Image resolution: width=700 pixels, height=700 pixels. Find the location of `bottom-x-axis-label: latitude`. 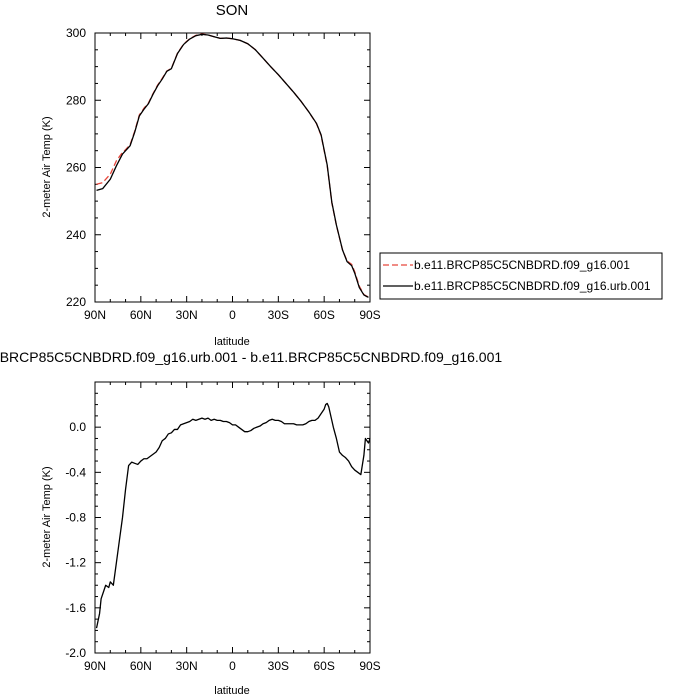

bottom-x-axis-label: latitude is located at coordinates (231, 691).